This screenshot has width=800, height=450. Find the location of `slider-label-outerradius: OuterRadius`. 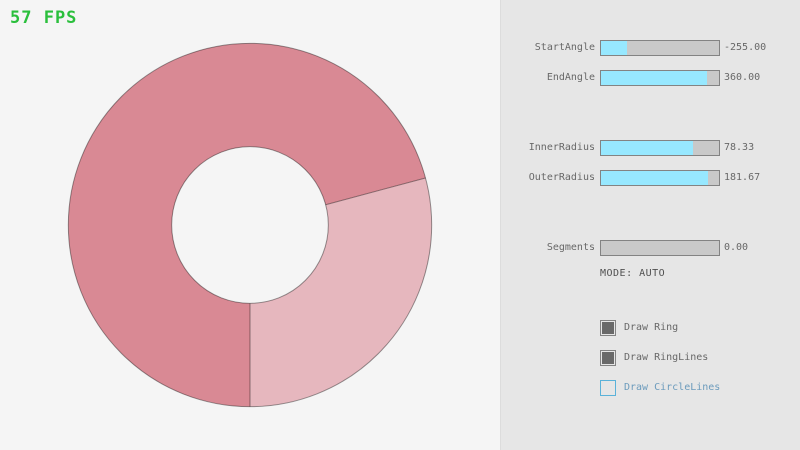

slider-label-outerradius: OuterRadius is located at coordinates (561, 177).